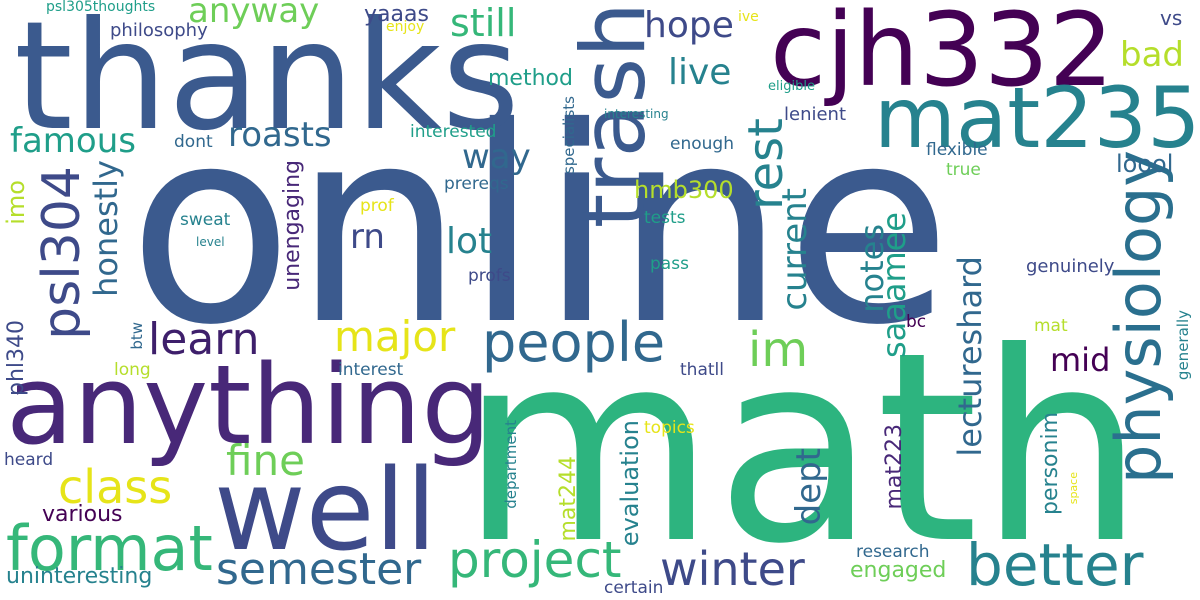 This screenshot has height=600, width=1200. What do you see at coordinates (636, 114) in the screenshot?
I see `word-interesting: interesting` at bounding box center [636, 114].